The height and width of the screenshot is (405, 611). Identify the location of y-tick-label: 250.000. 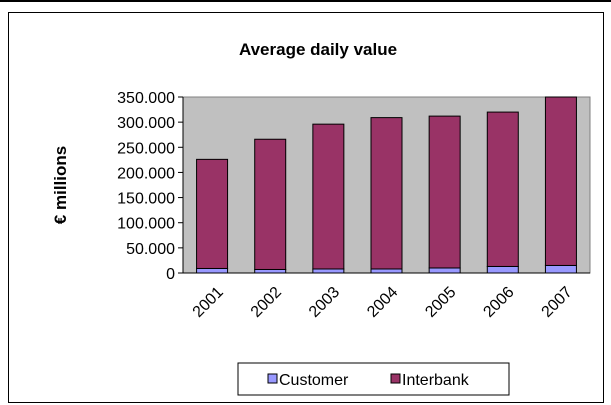
(146, 148).